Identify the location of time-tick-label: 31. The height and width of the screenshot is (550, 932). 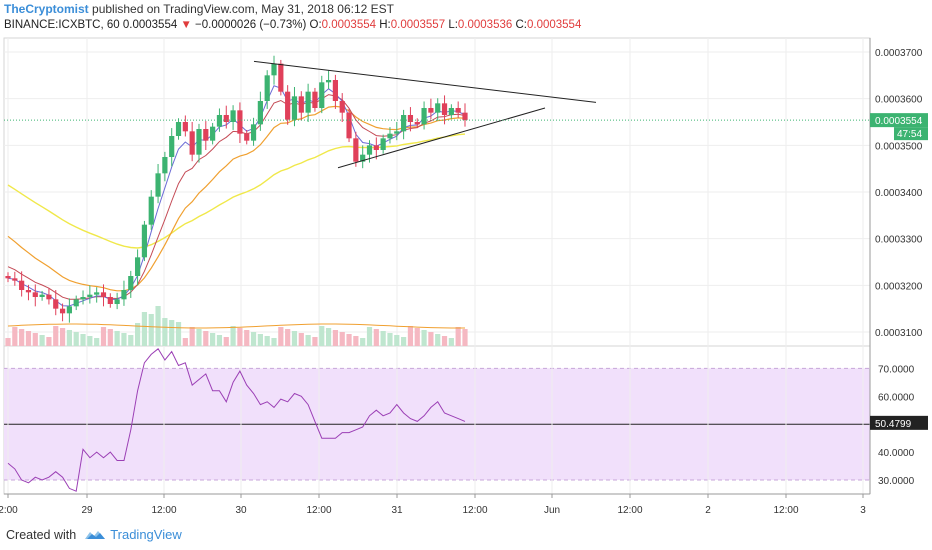
(397, 510).